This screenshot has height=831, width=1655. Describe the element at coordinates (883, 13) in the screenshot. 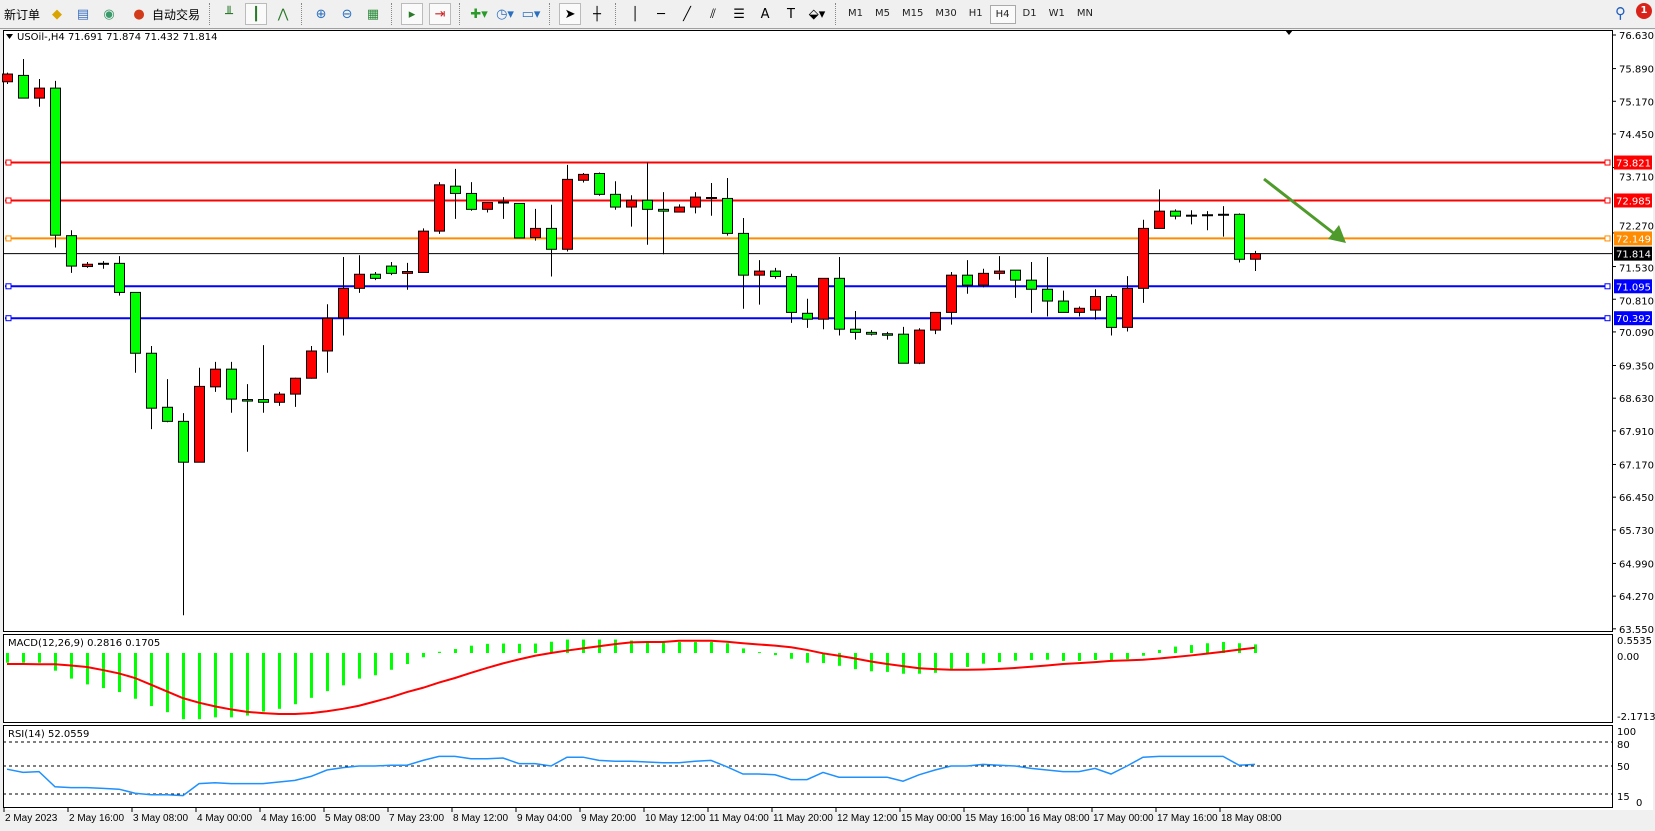

I see `timeframe-m5: M5` at that location.